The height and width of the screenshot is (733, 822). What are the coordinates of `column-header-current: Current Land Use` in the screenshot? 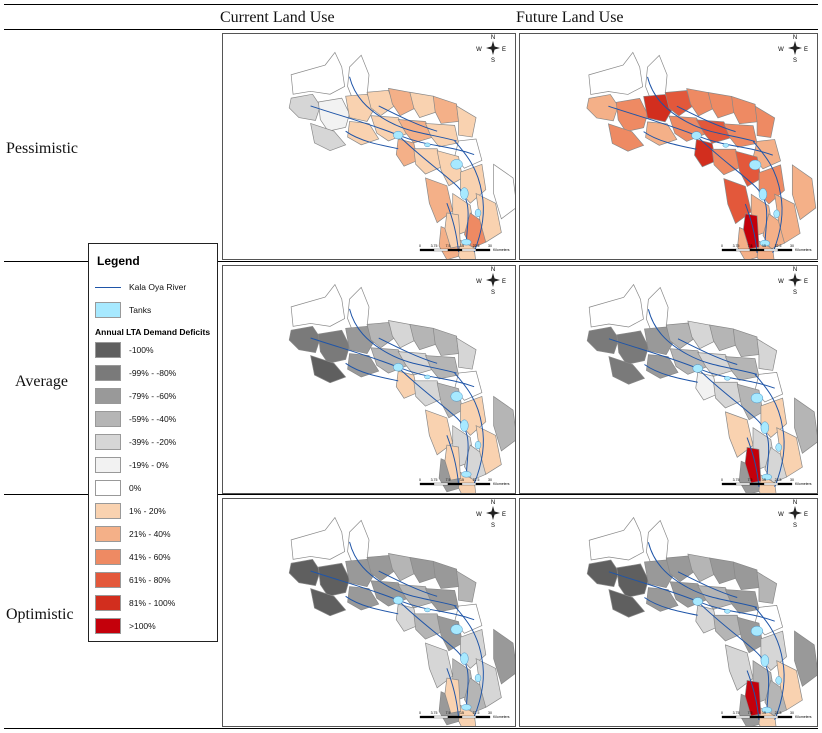 It's located at (277, 17).